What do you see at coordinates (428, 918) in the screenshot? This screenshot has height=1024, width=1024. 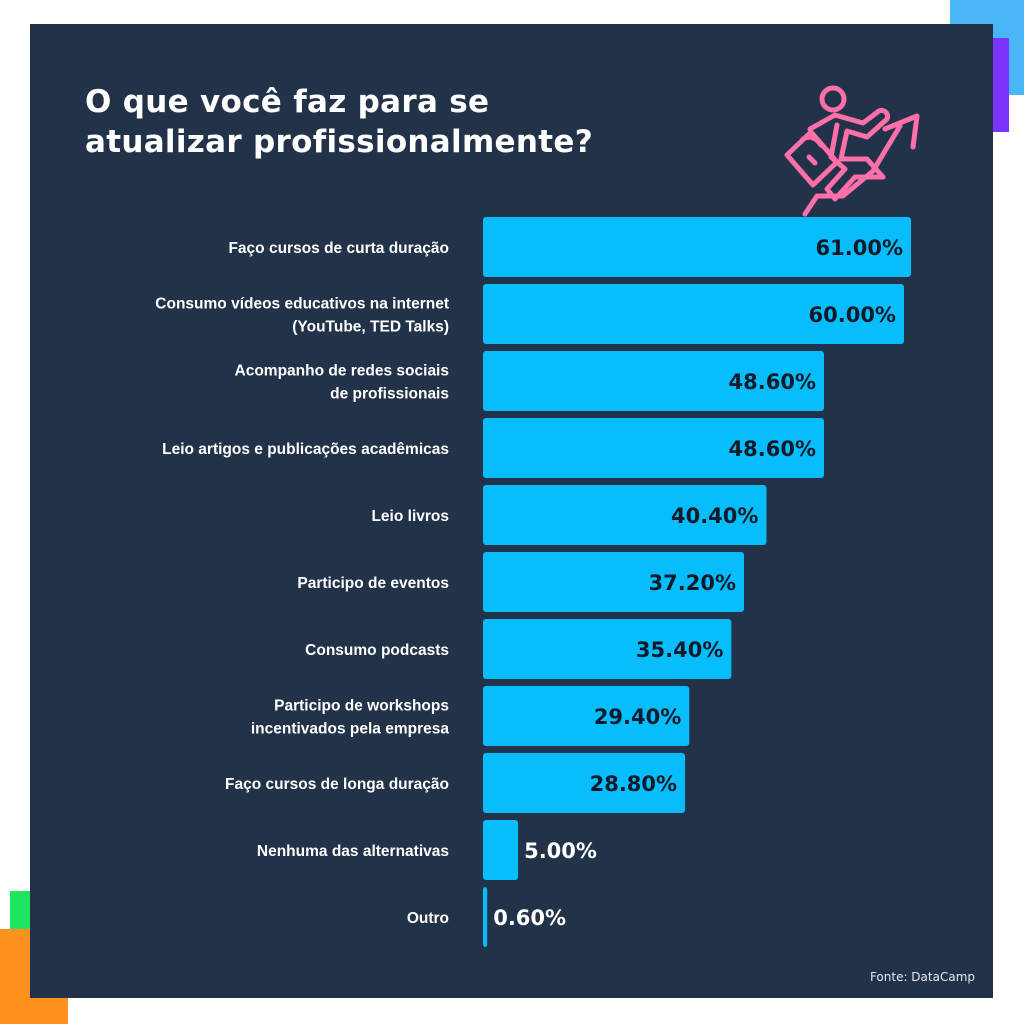 I see `category-label: Outro` at bounding box center [428, 918].